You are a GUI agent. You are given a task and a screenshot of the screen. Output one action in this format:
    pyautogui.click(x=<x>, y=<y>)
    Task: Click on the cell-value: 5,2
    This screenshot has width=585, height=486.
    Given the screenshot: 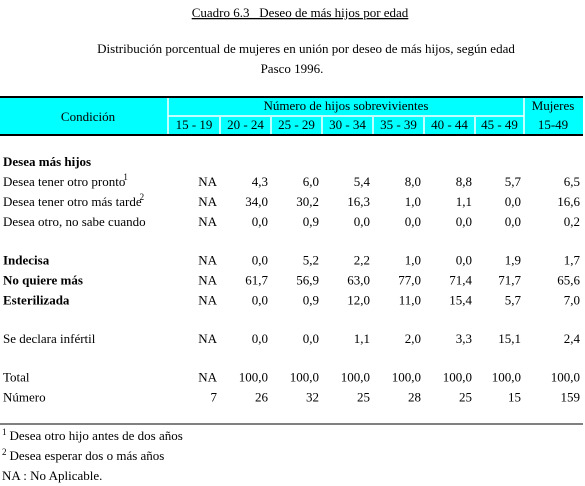 What is the action you would take?
    pyautogui.click(x=311, y=259)
    